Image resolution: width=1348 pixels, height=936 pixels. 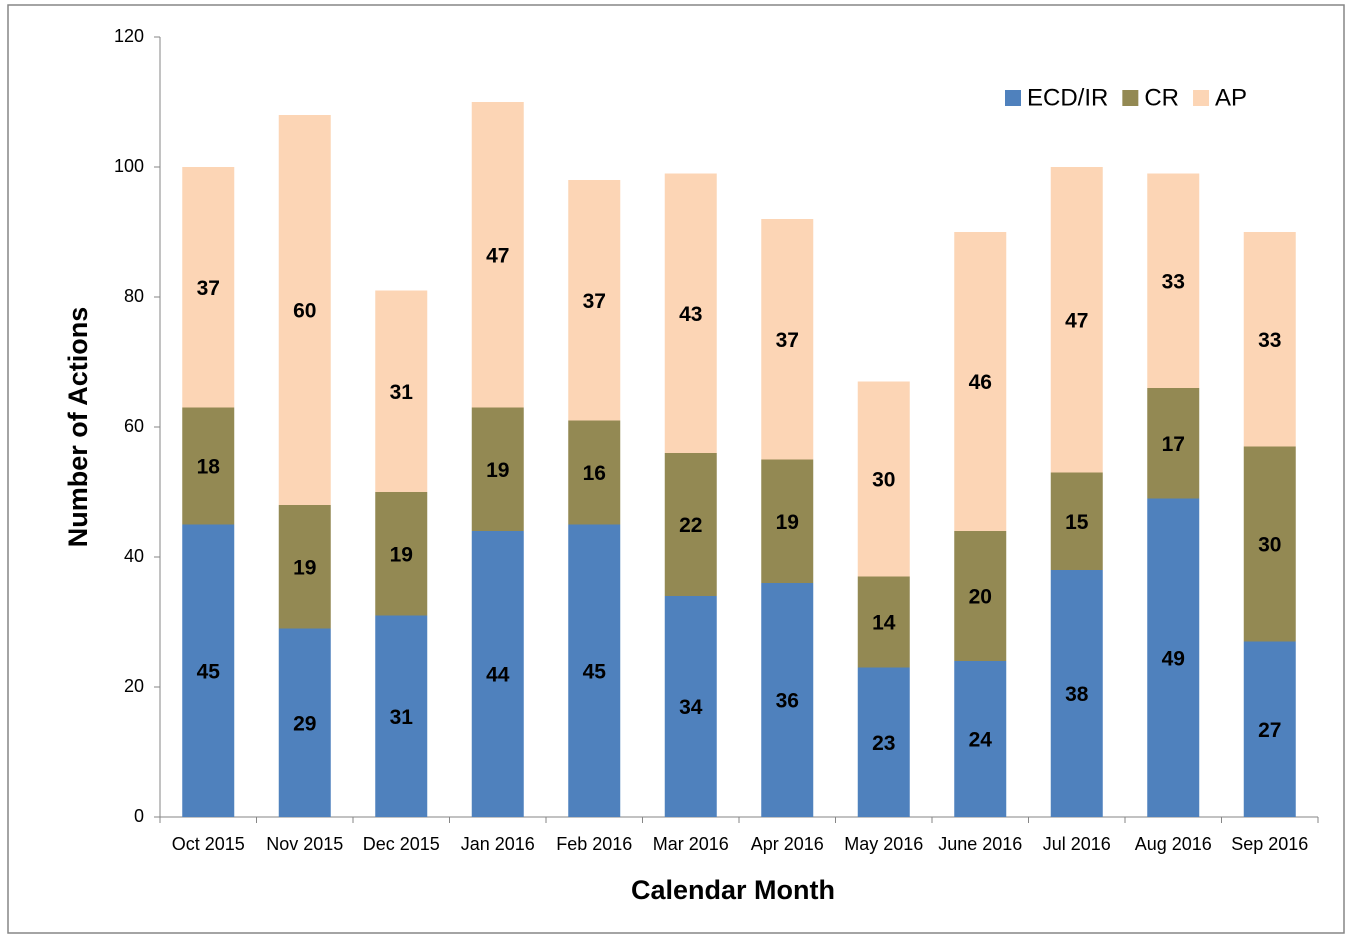 What do you see at coordinates (1173, 844) in the screenshot?
I see `x-tick-label: Aug 2016` at bounding box center [1173, 844].